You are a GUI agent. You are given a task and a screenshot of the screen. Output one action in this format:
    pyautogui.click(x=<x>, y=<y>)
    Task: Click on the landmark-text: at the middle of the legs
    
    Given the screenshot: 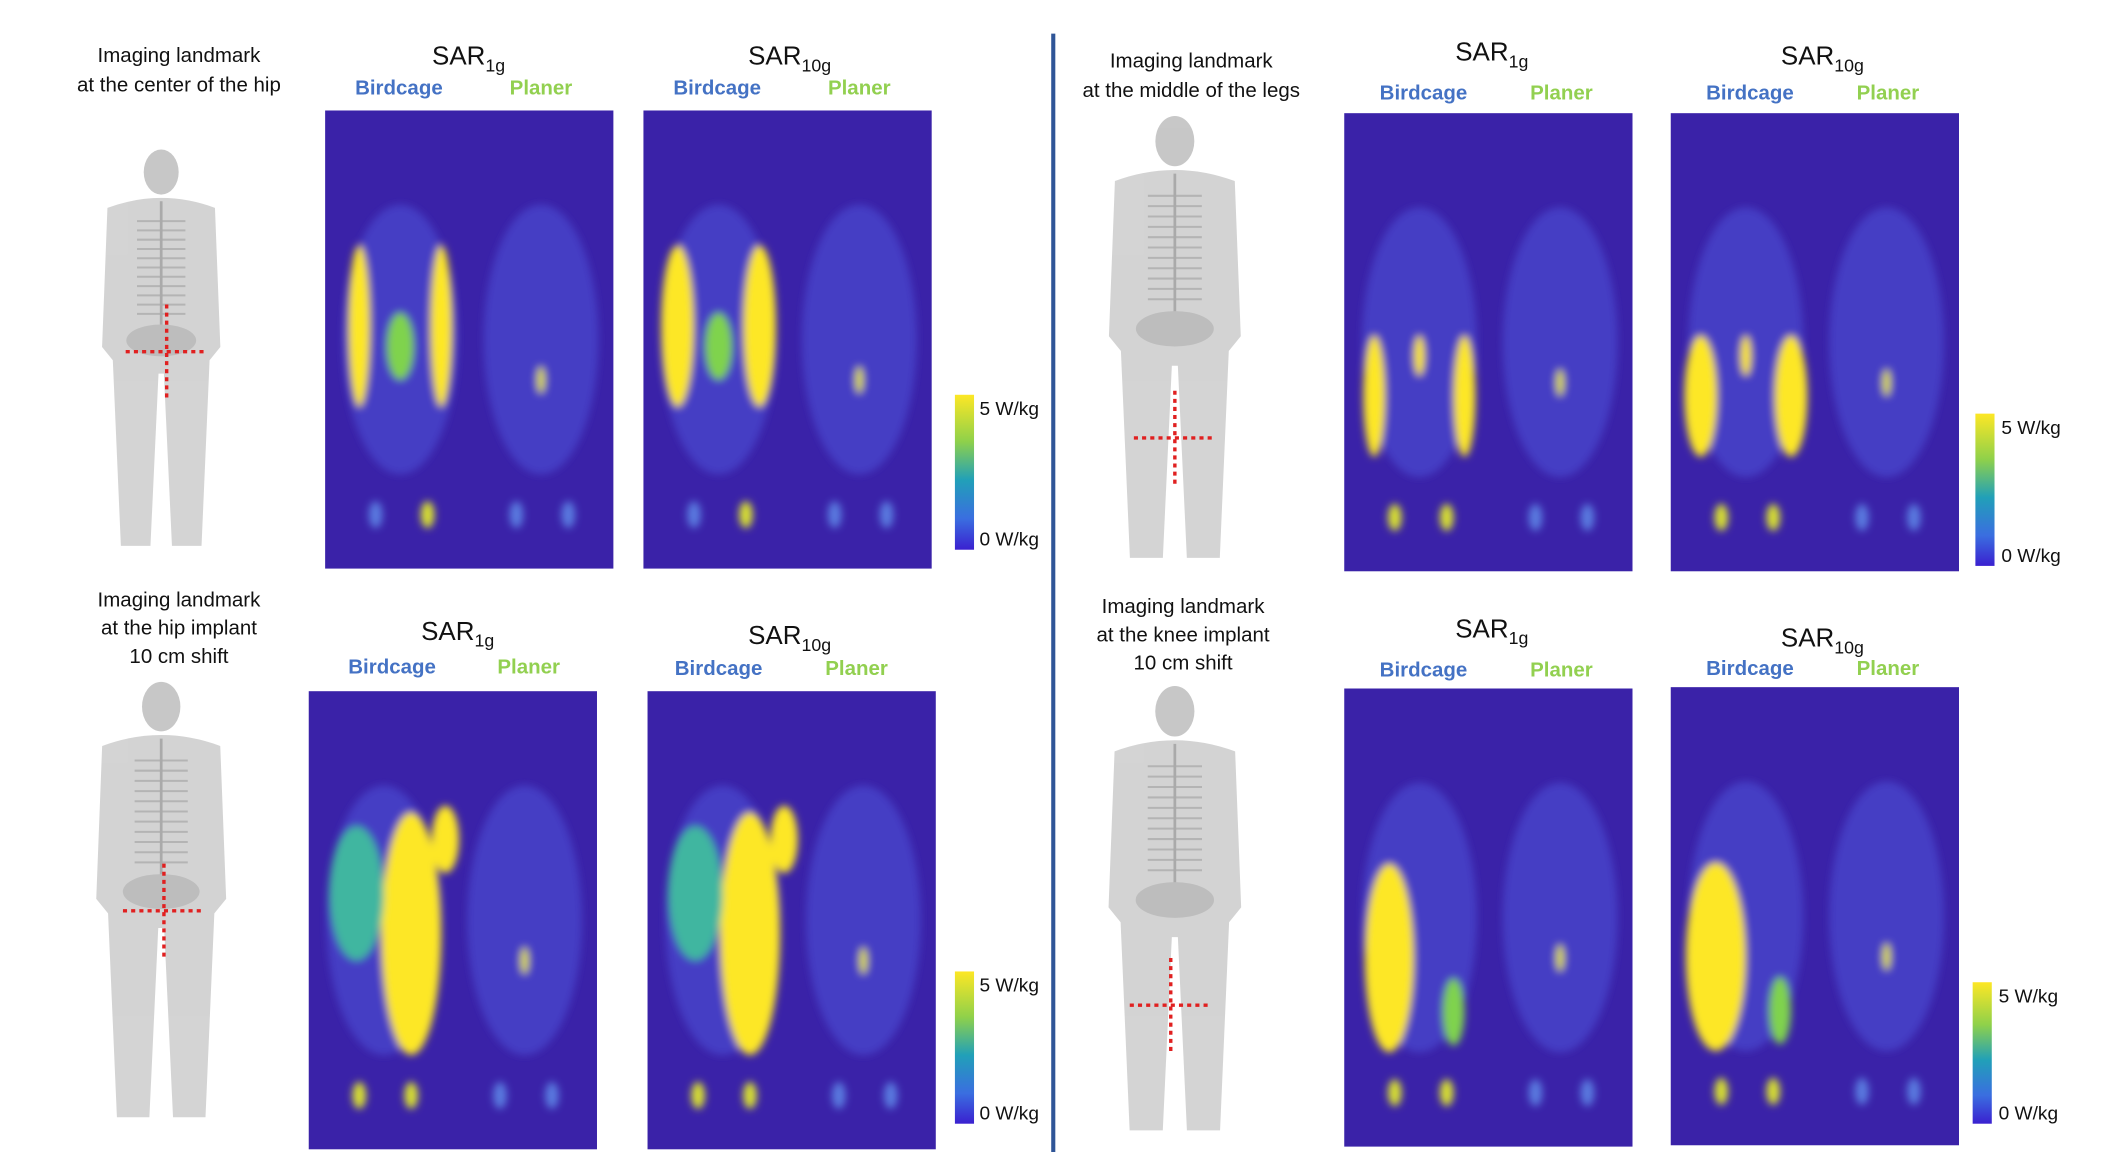 What is the action you would take?
    pyautogui.click(x=1191, y=91)
    